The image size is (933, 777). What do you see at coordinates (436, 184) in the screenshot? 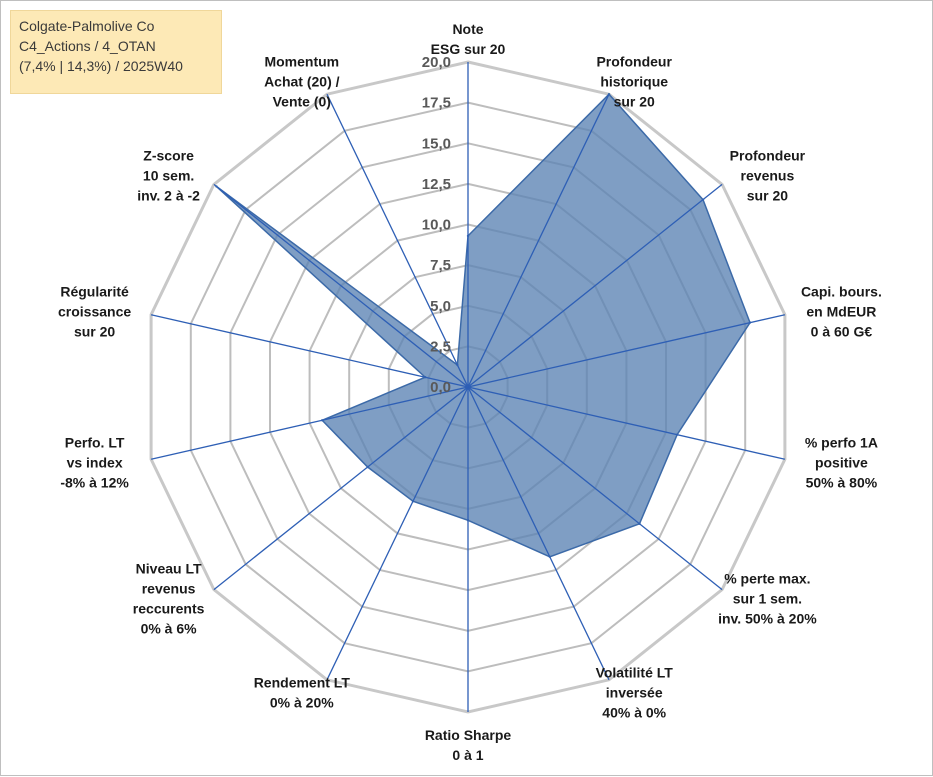
I see `r-tick-label-5: 12,5` at bounding box center [436, 184].